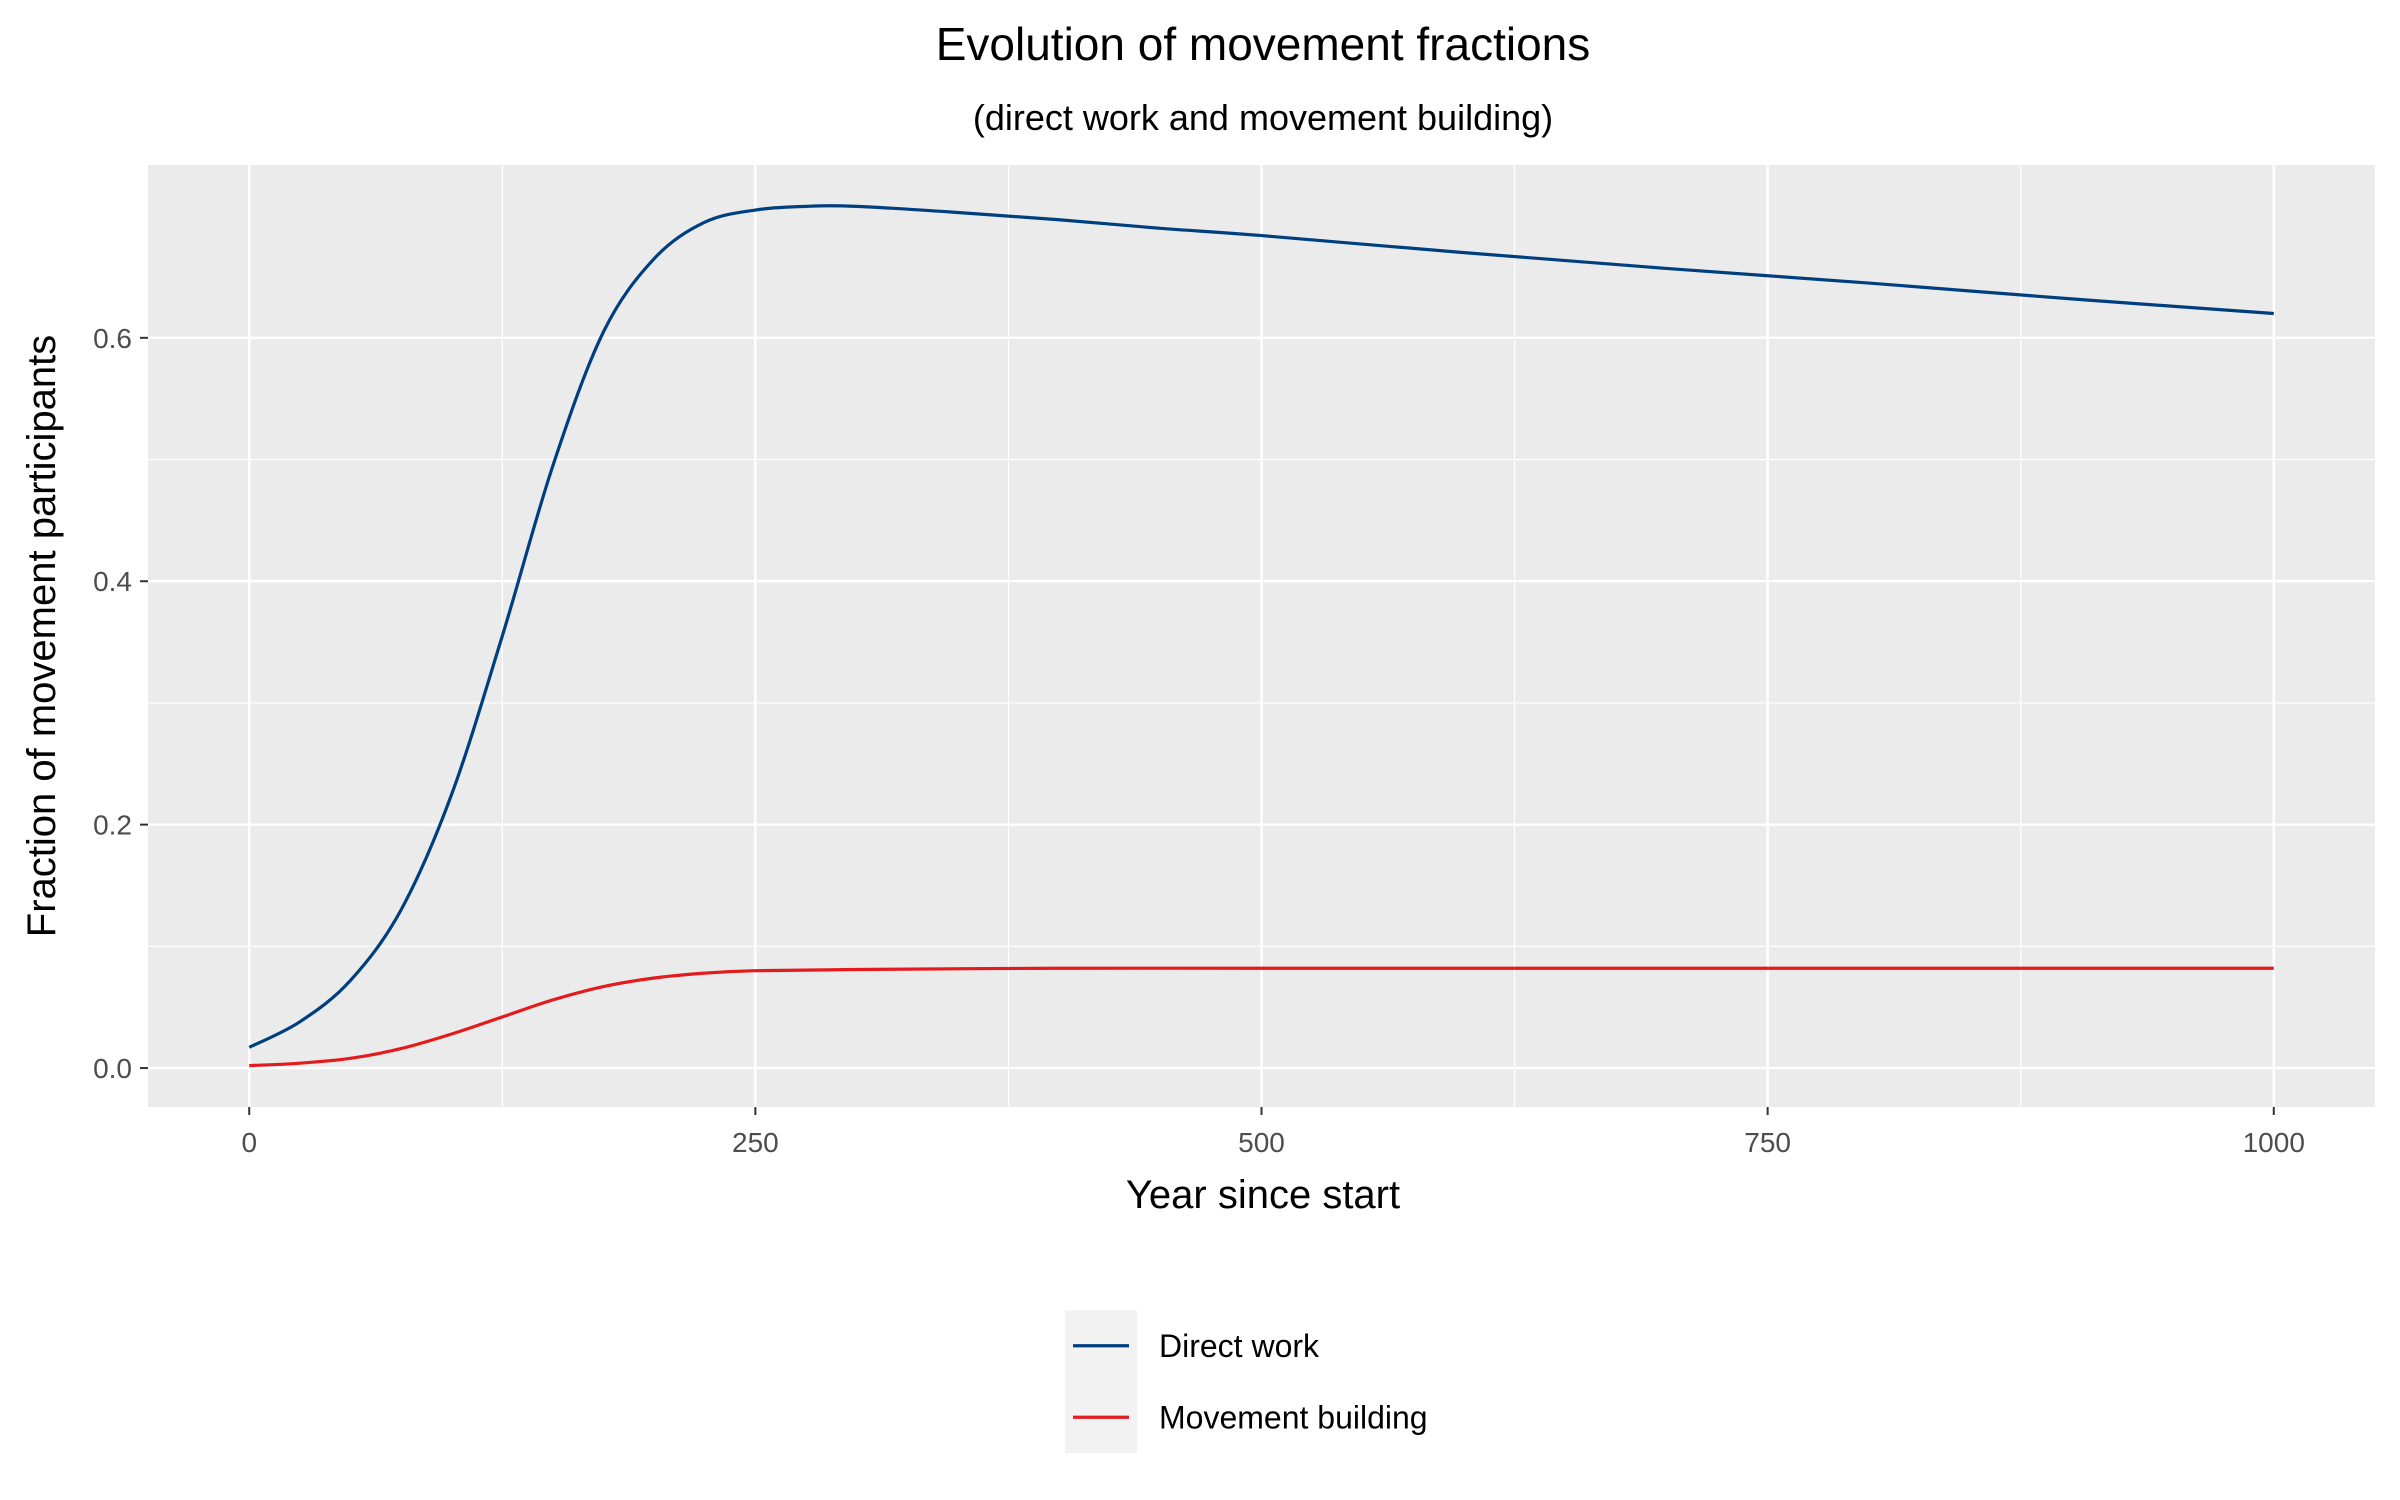  I want to click on x-axis-title: Year since start, so click(1263, 1195).